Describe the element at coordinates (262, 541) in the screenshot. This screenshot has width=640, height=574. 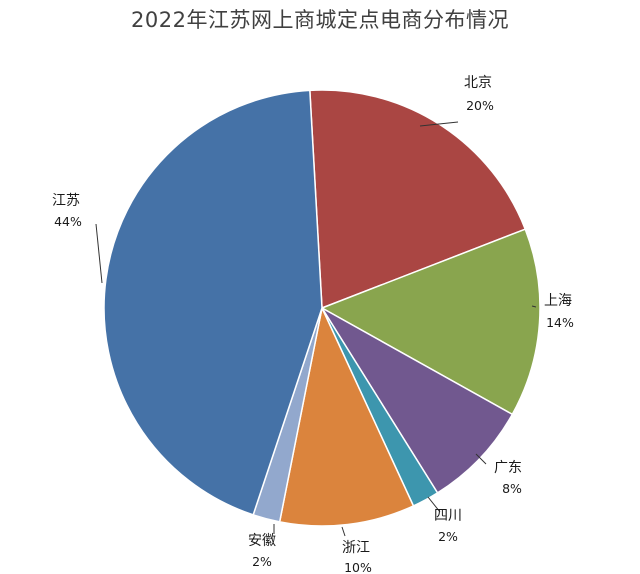
I see `slice-label-name: 安徽` at that location.